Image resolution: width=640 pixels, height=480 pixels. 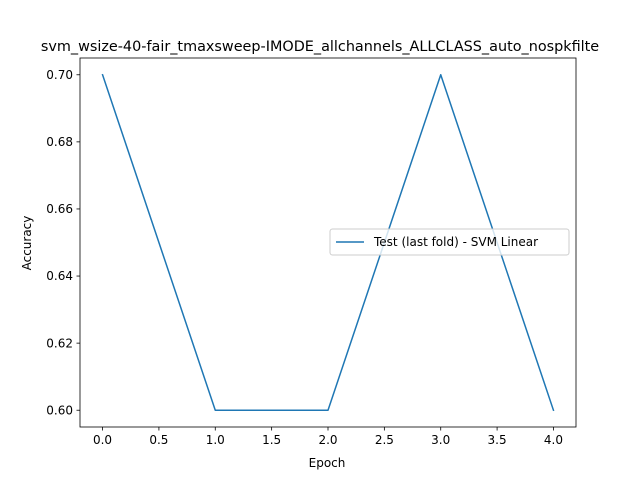 I want to click on x-tick-label: 0.0, so click(x=102, y=440).